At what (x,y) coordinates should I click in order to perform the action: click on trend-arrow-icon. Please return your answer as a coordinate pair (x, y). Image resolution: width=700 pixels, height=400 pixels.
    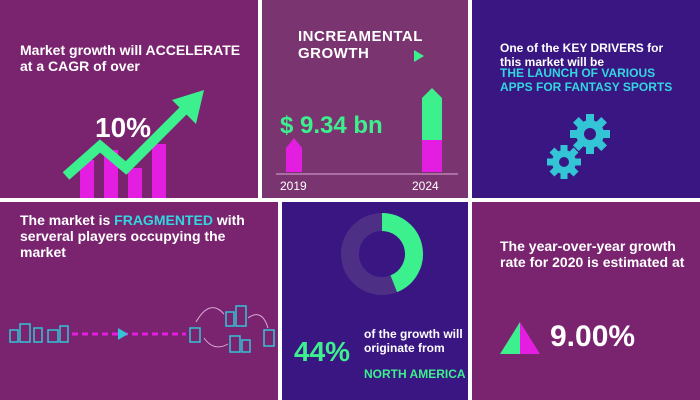
    Looking at the image, I should click on (133, 144).